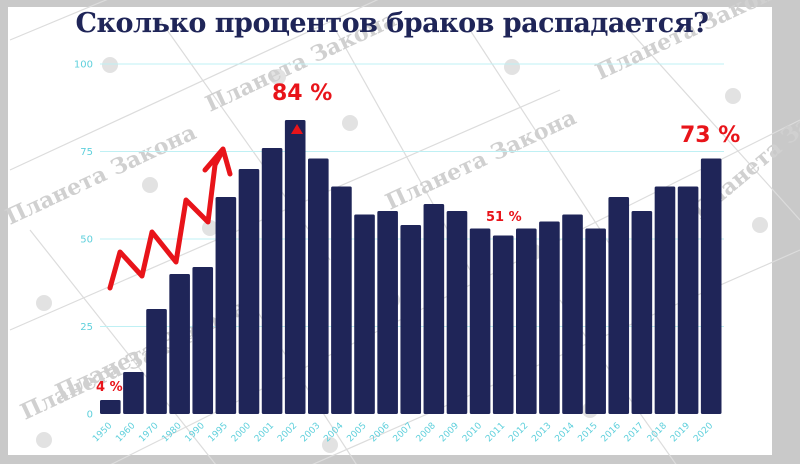 The height and width of the screenshot is (464, 800). I want to click on bar-2007, so click(411, 319).